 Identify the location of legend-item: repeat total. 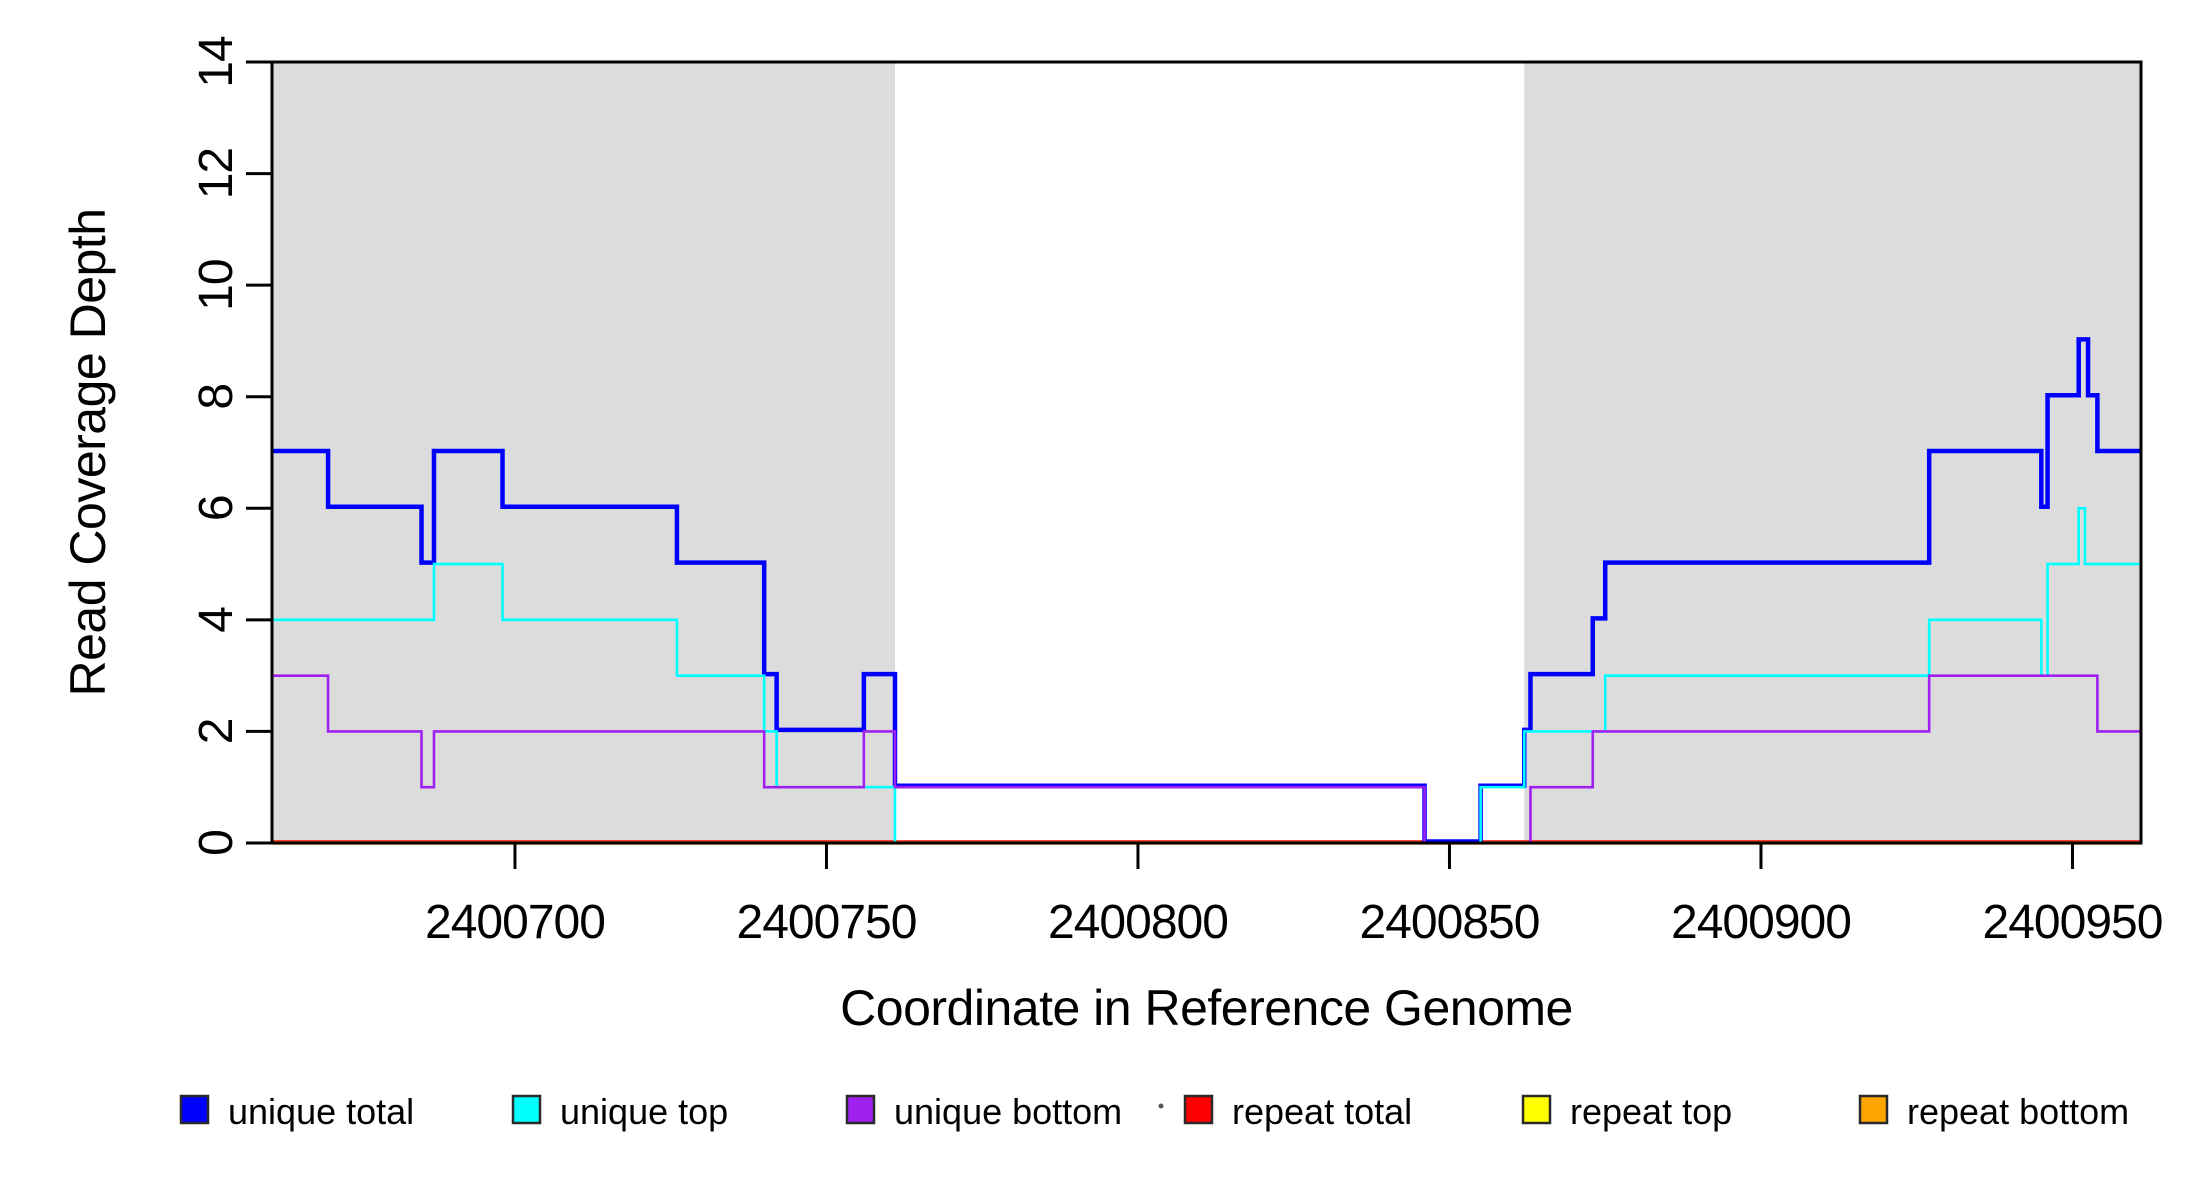
(1297, 1111).